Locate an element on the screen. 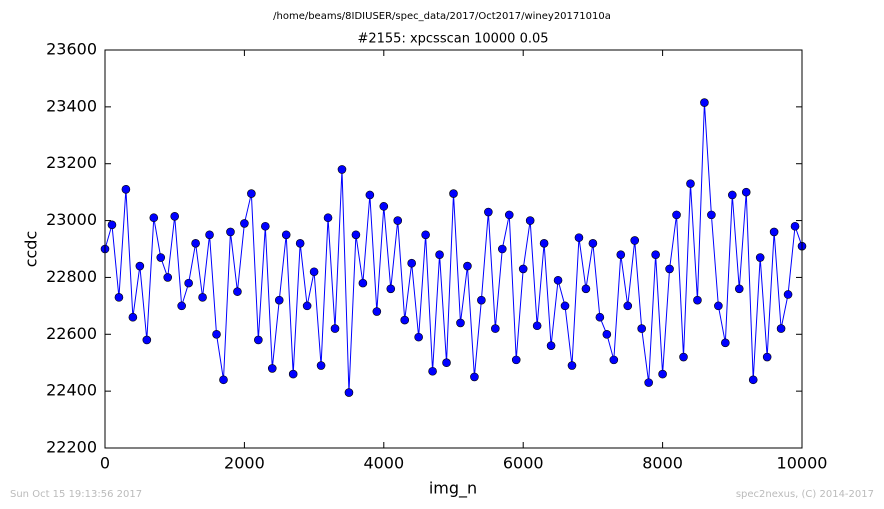 This screenshot has height=509, width=884. x-tick-label: 0 is located at coordinates (105, 463).